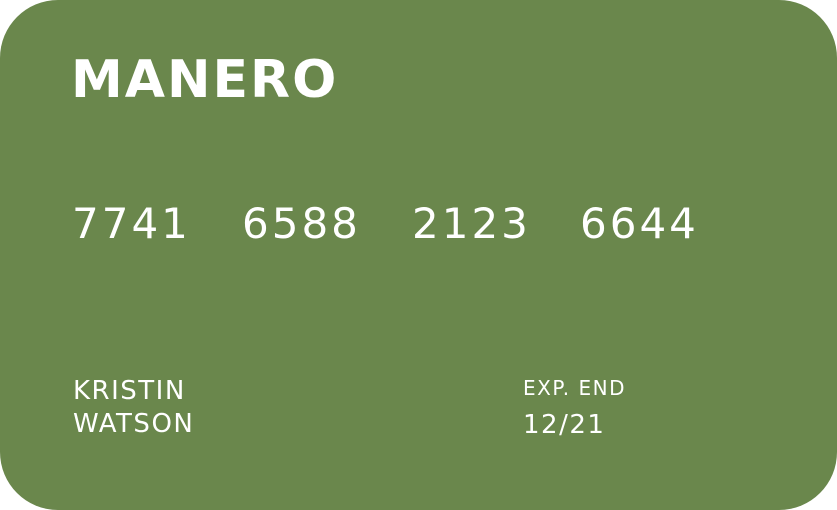 The width and height of the screenshot is (837, 510). Describe the element at coordinates (639, 223) in the screenshot. I see `card-number-group-4: 6644` at that location.